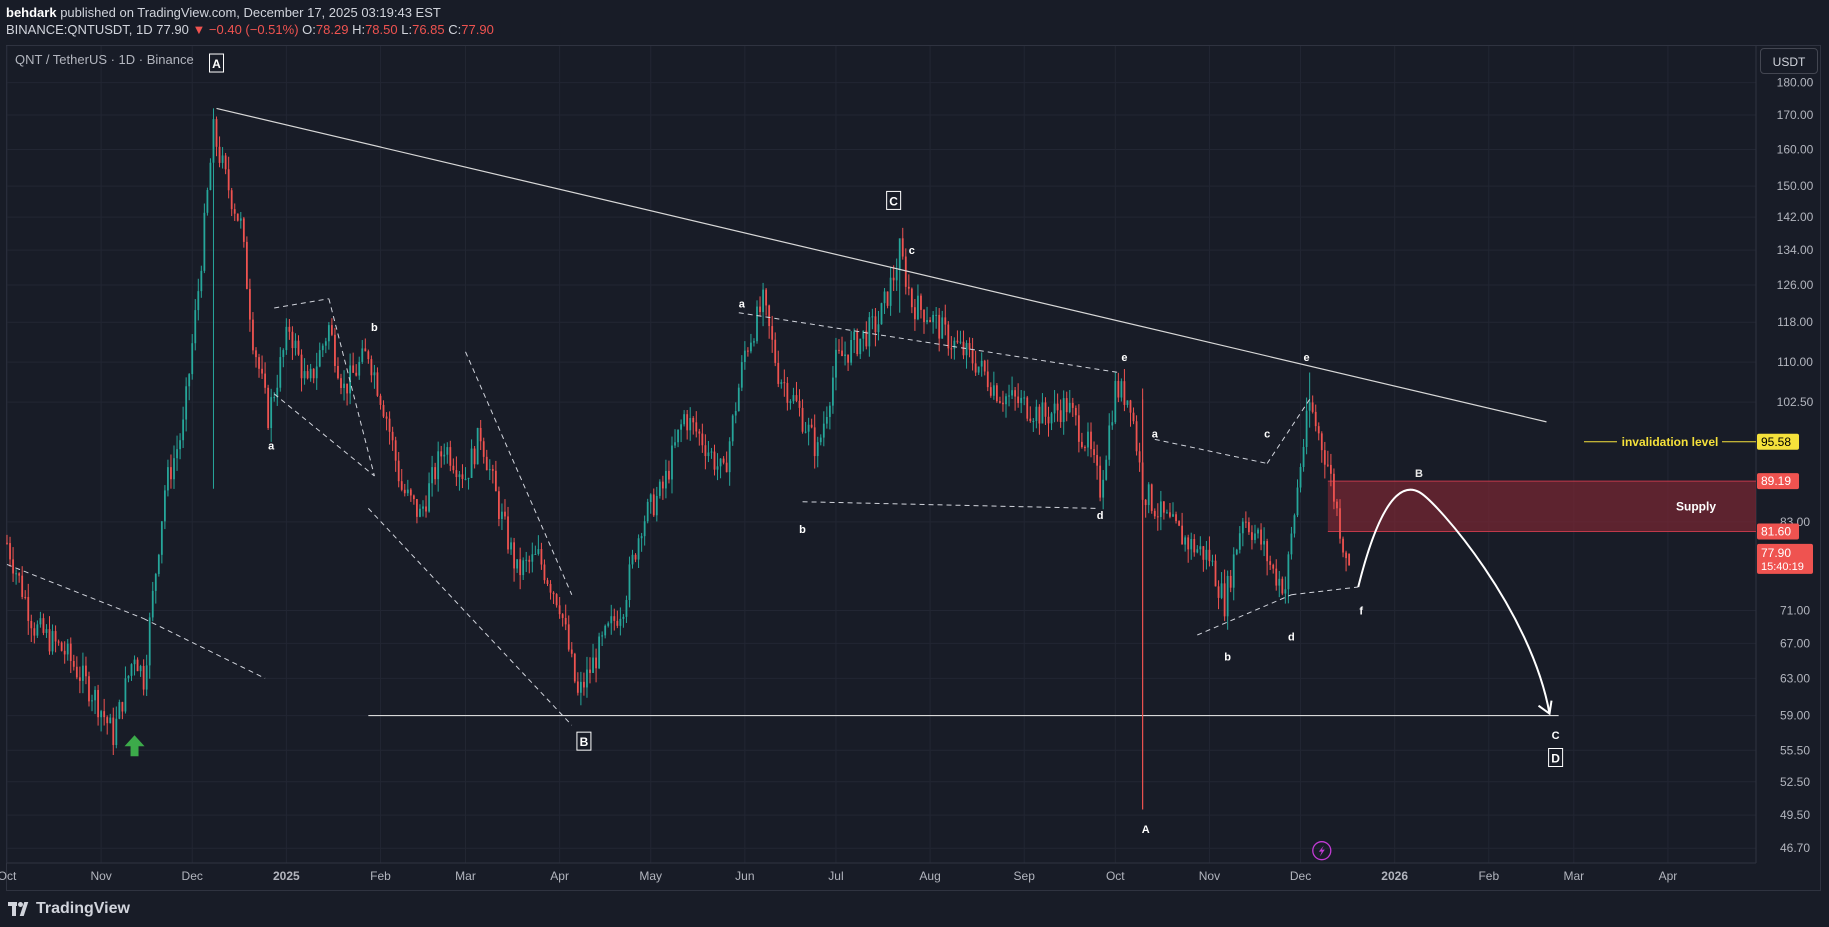 Image resolution: width=1829 pixels, height=927 pixels. I want to click on projection-arc, so click(1454, 601).